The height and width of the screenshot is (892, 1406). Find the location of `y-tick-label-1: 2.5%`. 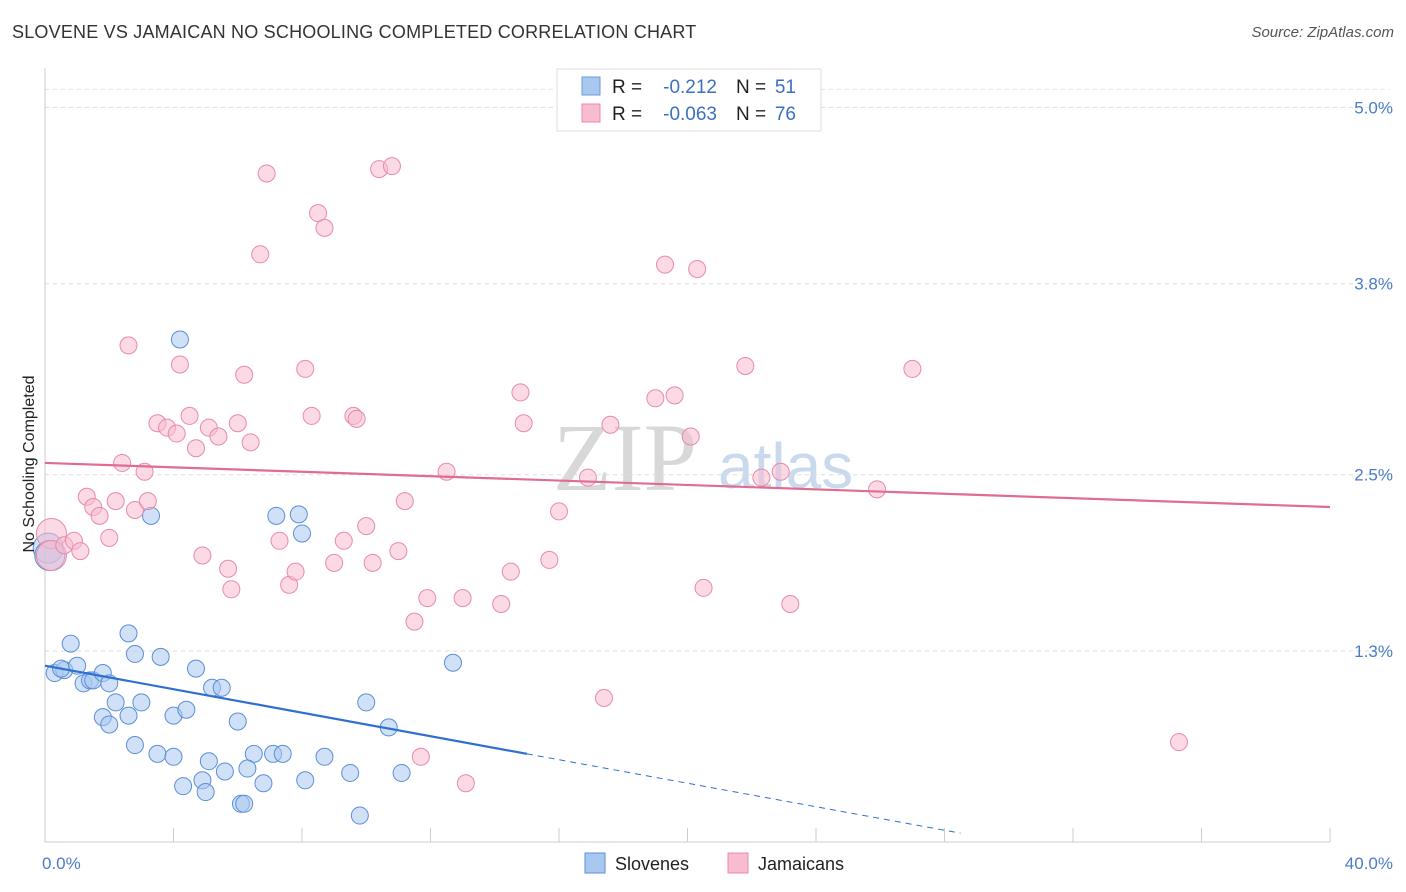

y-tick-label-1: 2.5% is located at coordinates (1373, 475).